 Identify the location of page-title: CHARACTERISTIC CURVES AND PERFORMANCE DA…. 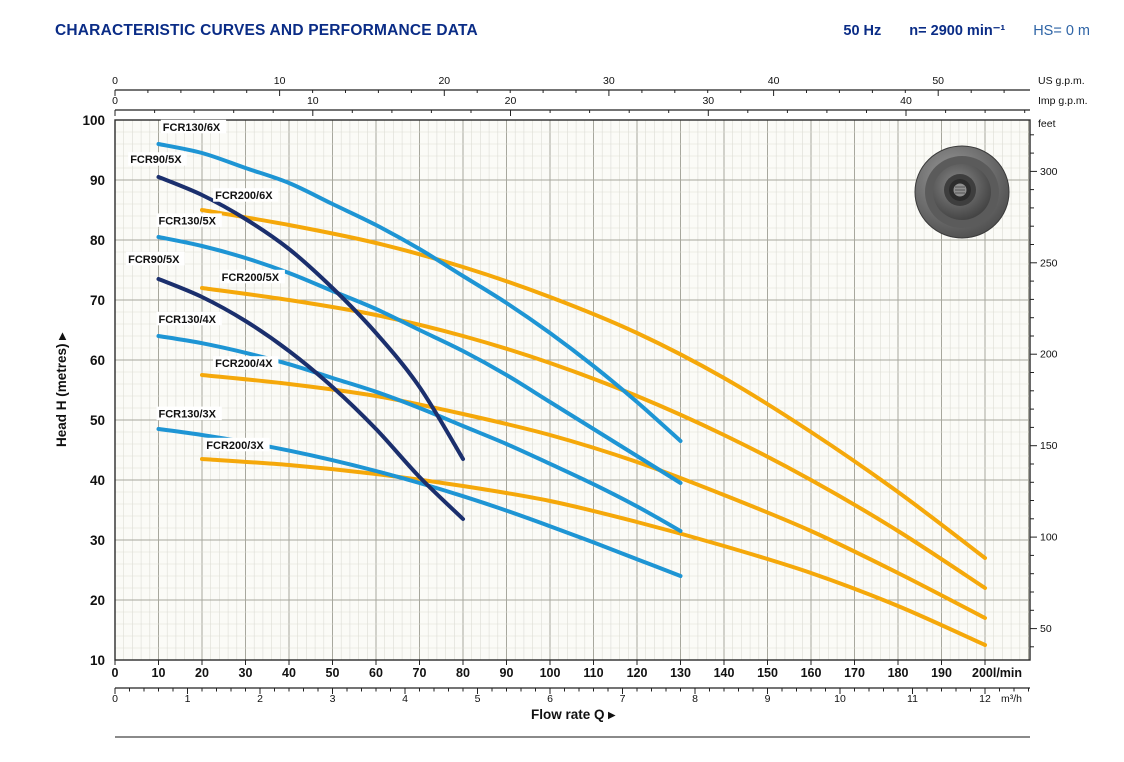
(266, 30).